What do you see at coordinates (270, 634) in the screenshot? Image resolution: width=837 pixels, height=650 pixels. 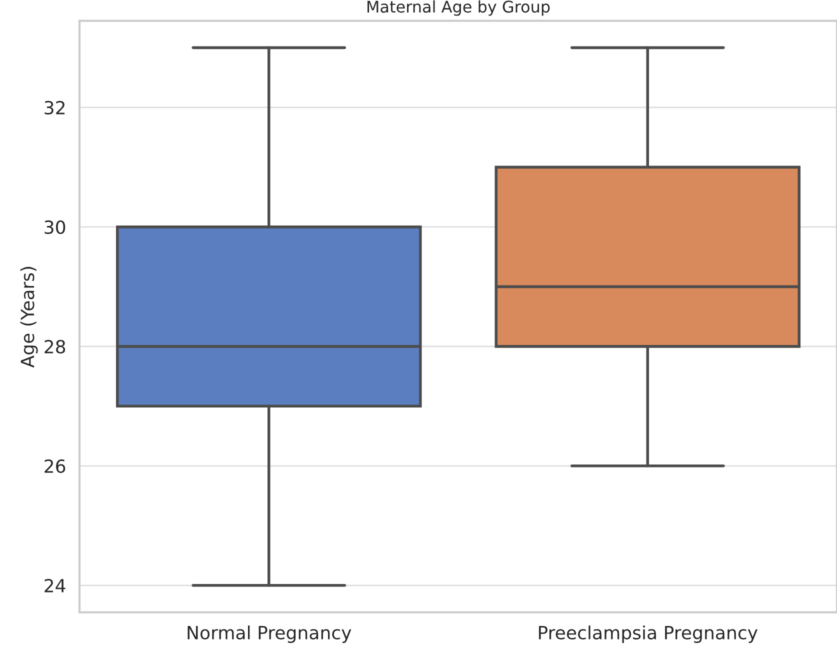 I see `x-tick-label: Normal Pregnancy` at bounding box center [270, 634].